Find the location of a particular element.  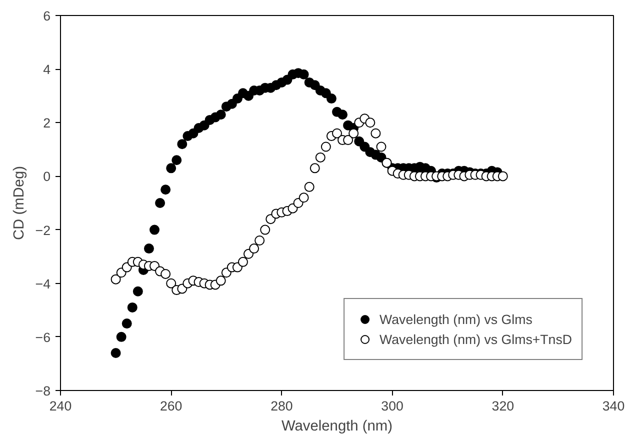

x-tick-label: 300 is located at coordinates (392, 406).